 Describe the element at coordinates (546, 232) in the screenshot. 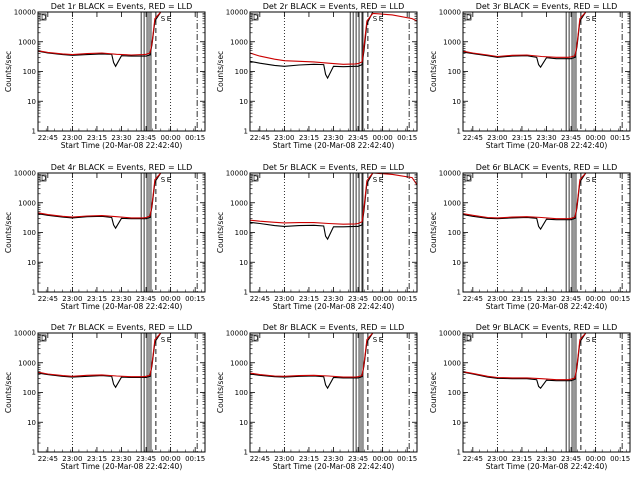

I see `plot-area` at that location.